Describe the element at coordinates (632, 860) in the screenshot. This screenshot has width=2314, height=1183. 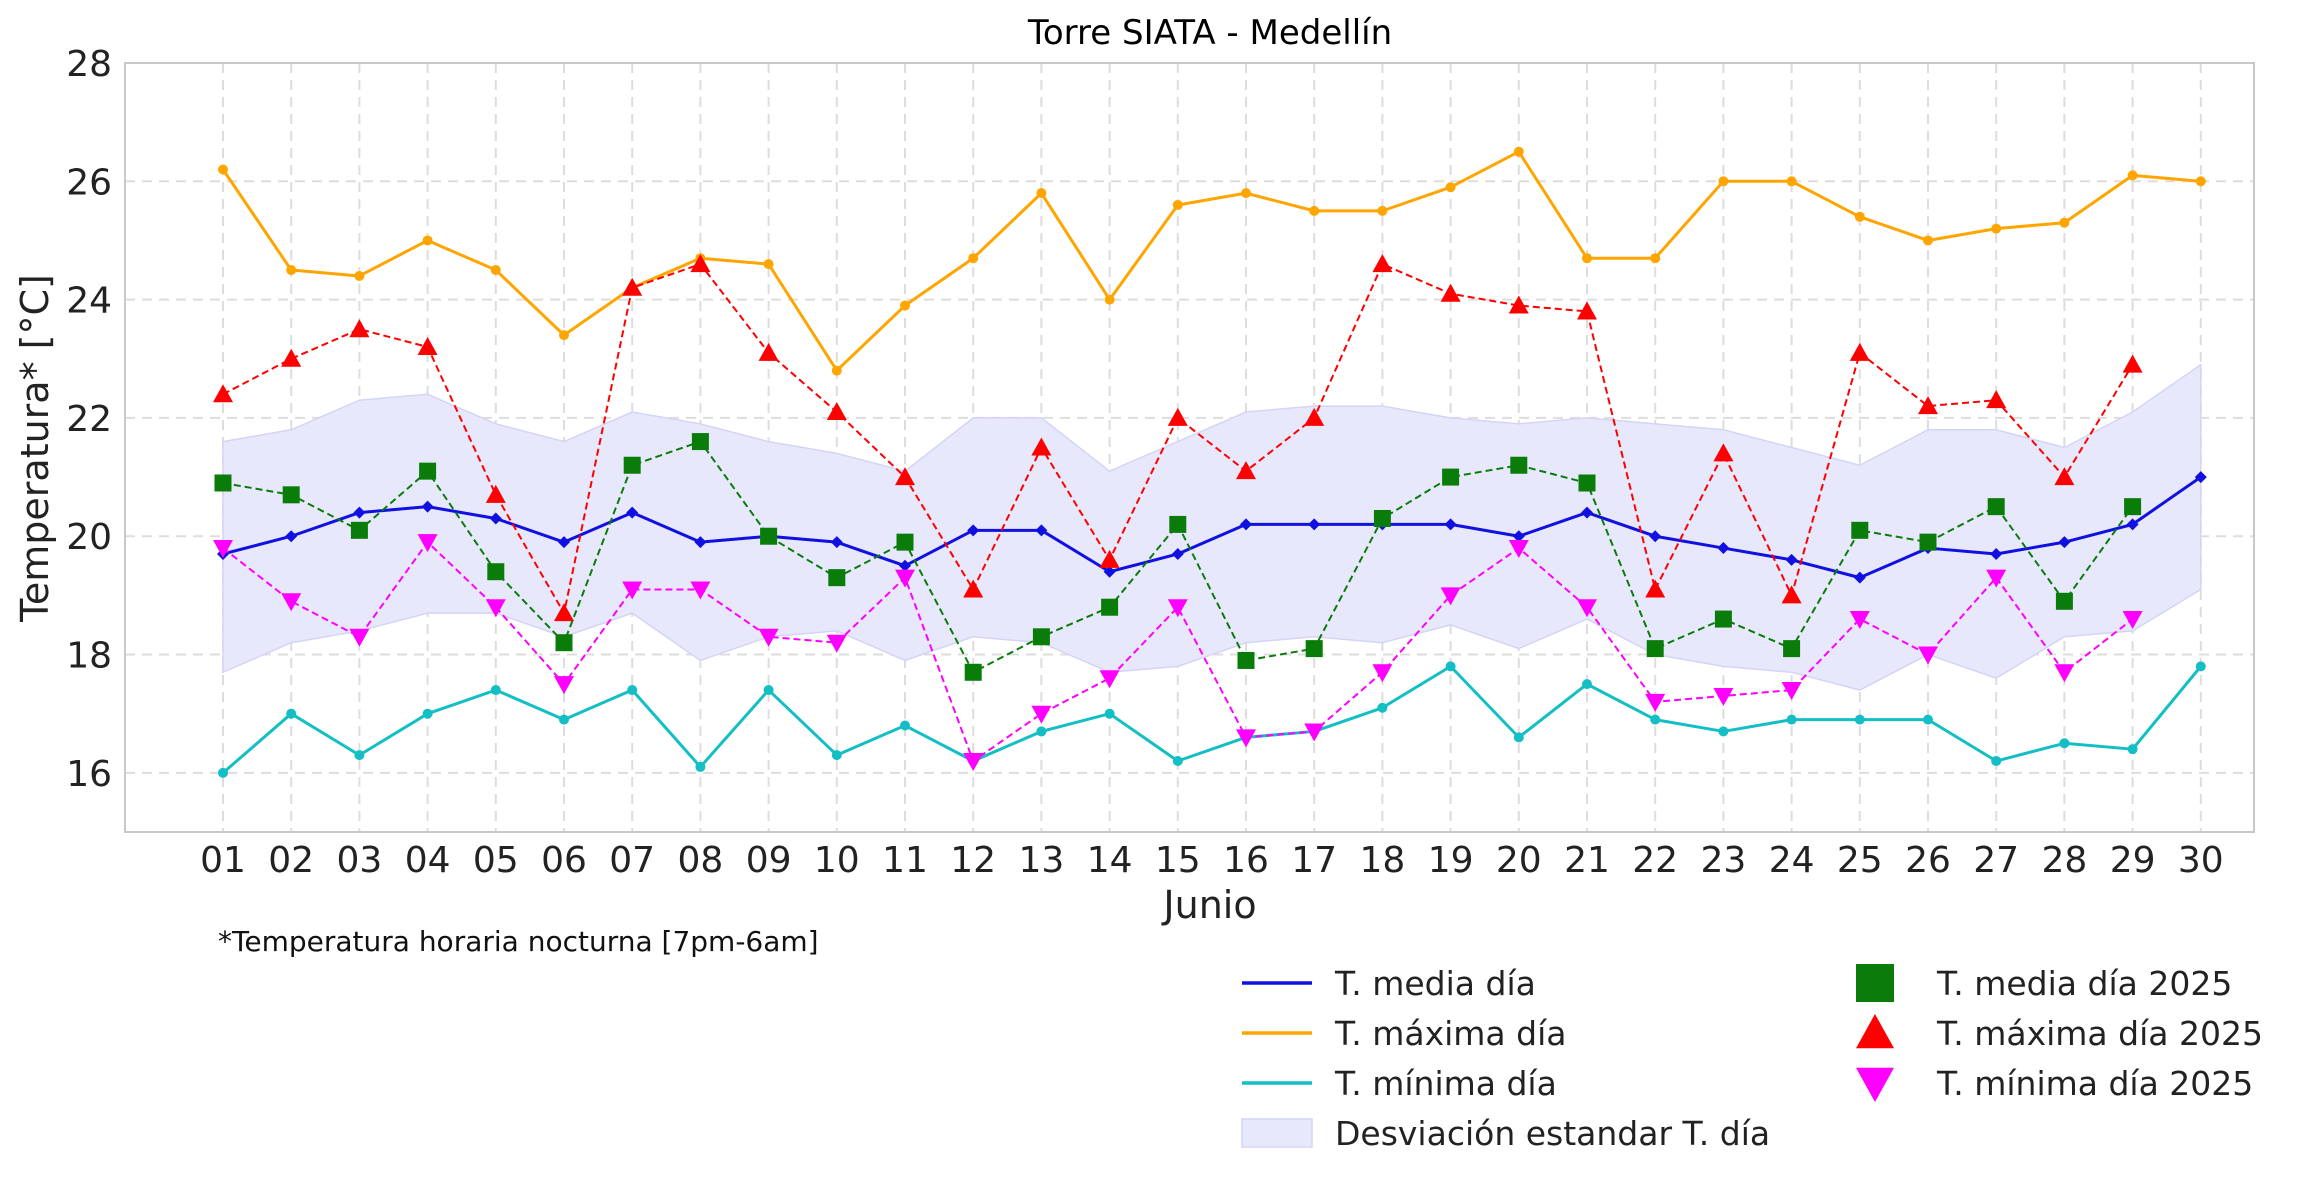
I see `x-tick-label: 07` at that location.